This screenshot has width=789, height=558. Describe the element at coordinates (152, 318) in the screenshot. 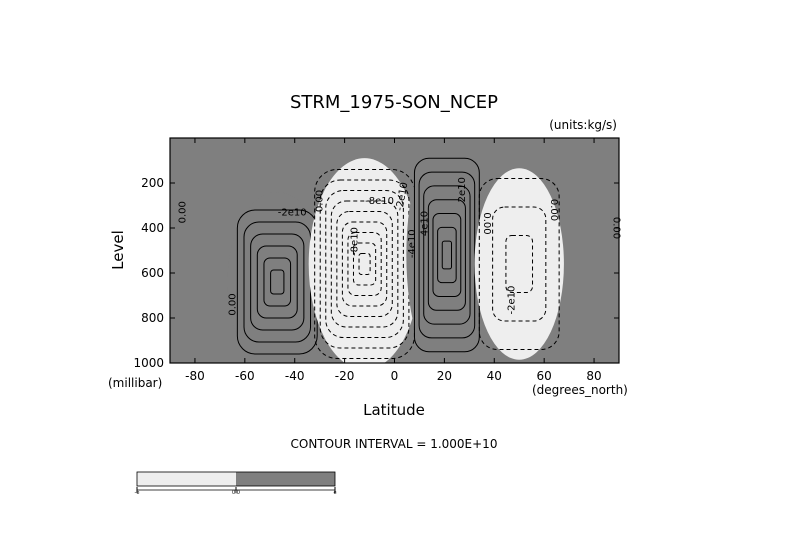

I see `y-tick-label: 800` at that location.